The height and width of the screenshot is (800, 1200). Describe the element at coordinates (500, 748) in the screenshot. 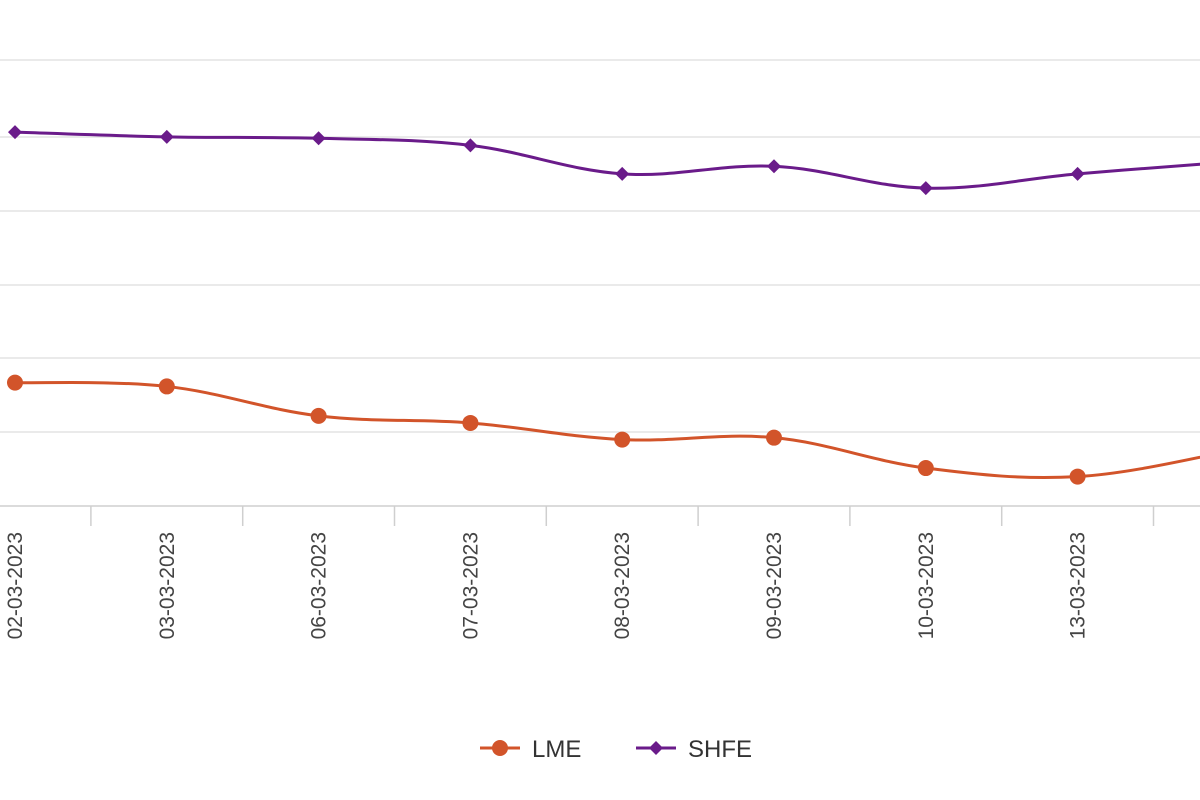

I see `legend-circle-marker` at that location.